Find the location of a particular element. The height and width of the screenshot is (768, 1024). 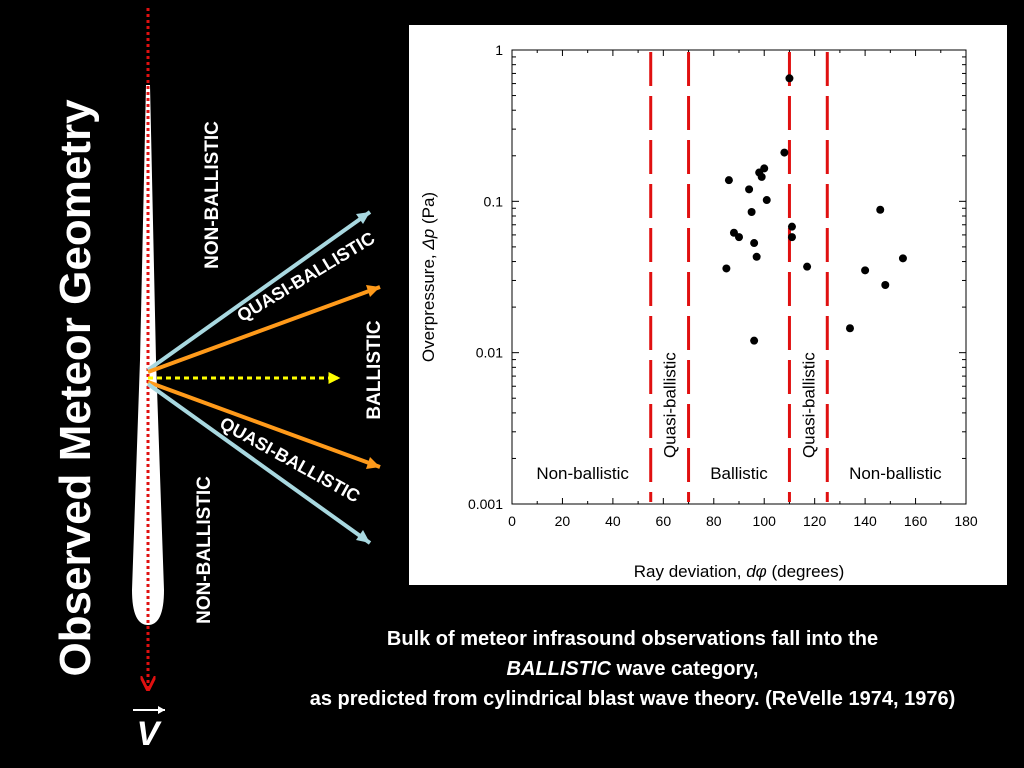

velocity-vector-overline-head is located at coordinates (161, 710).